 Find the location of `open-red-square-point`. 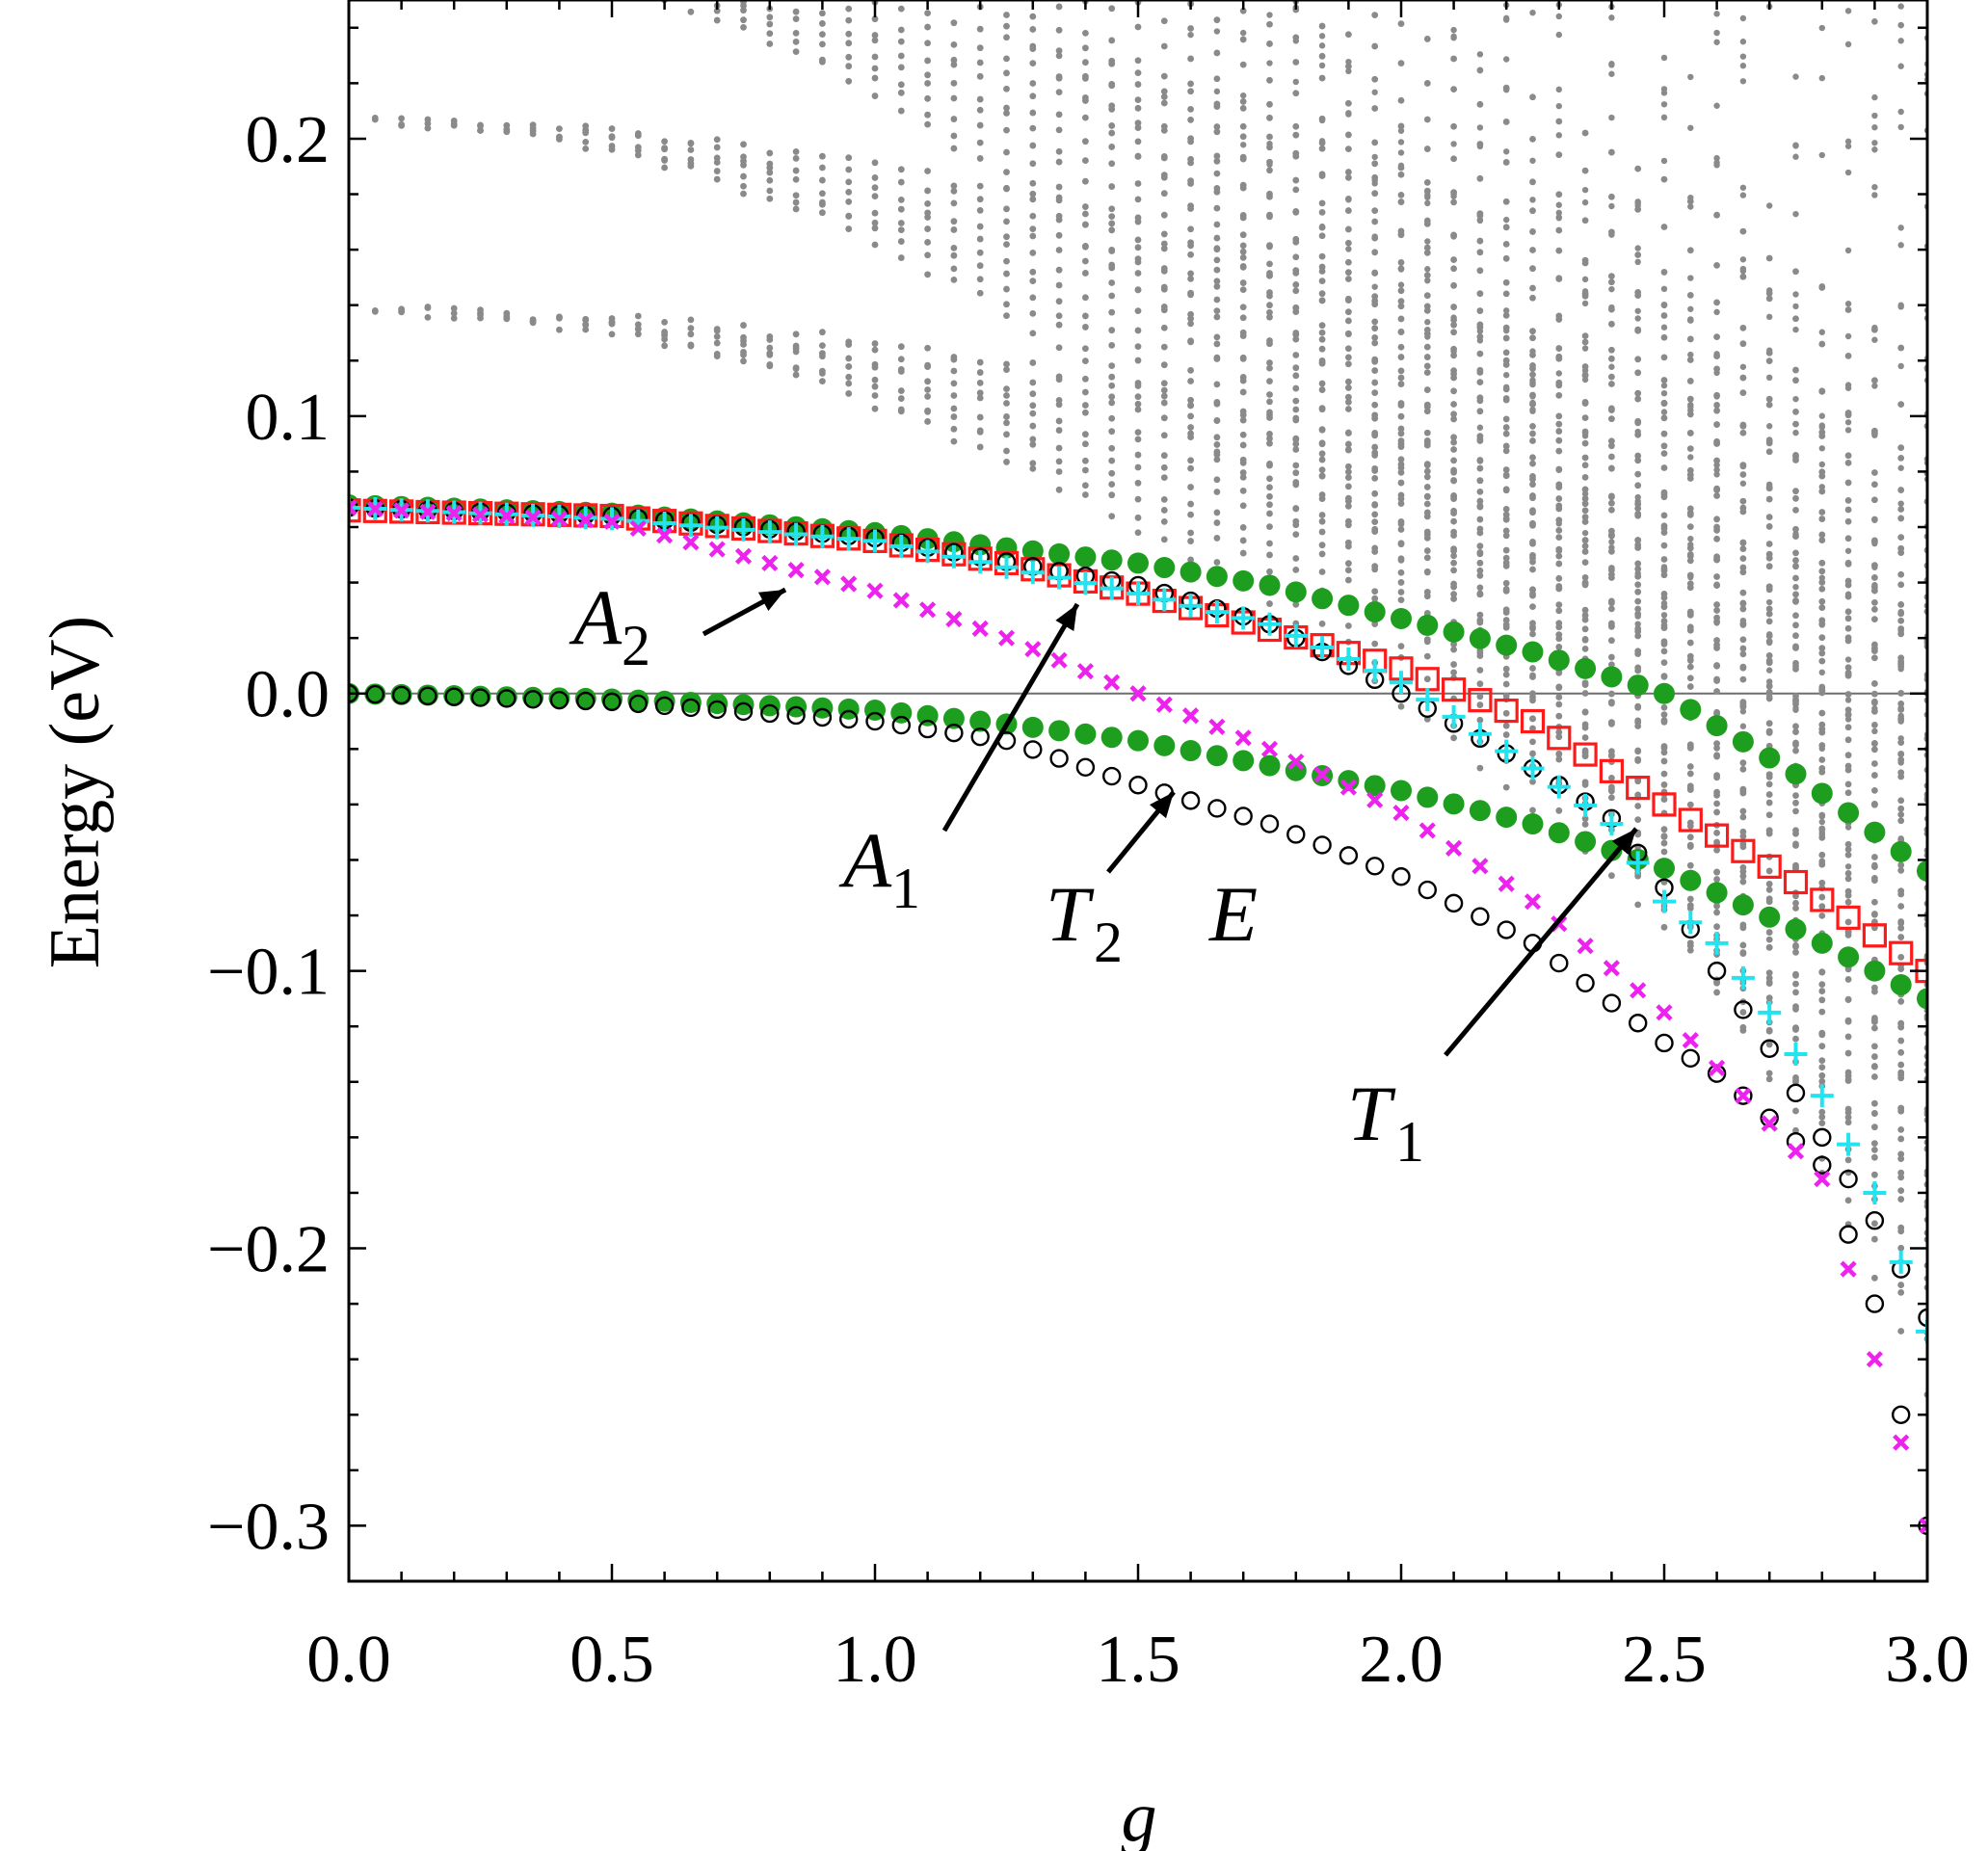

open-red-square-point is located at coordinates (1901, 953).